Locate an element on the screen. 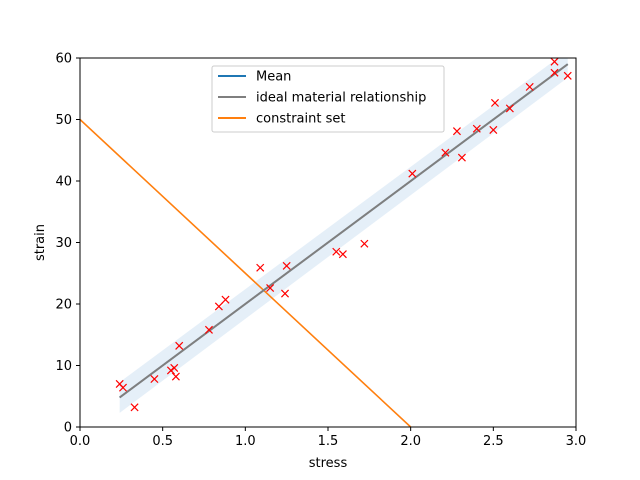 This screenshot has height=480, width=640. y-tick-label: 0 is located at coordinates (68, 428).